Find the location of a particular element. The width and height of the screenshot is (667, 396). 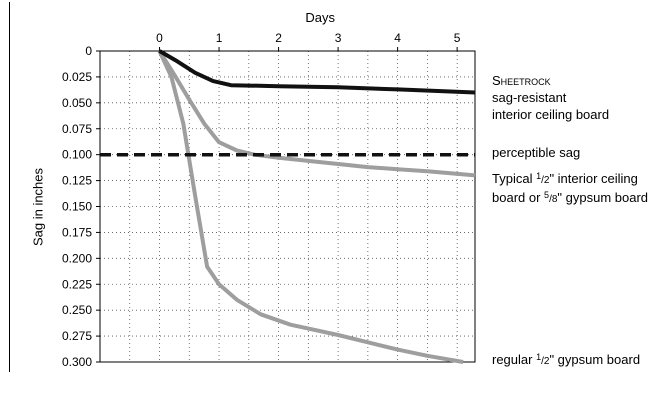

y-tick-label: 0.275 is located at coordinates (77, 336).